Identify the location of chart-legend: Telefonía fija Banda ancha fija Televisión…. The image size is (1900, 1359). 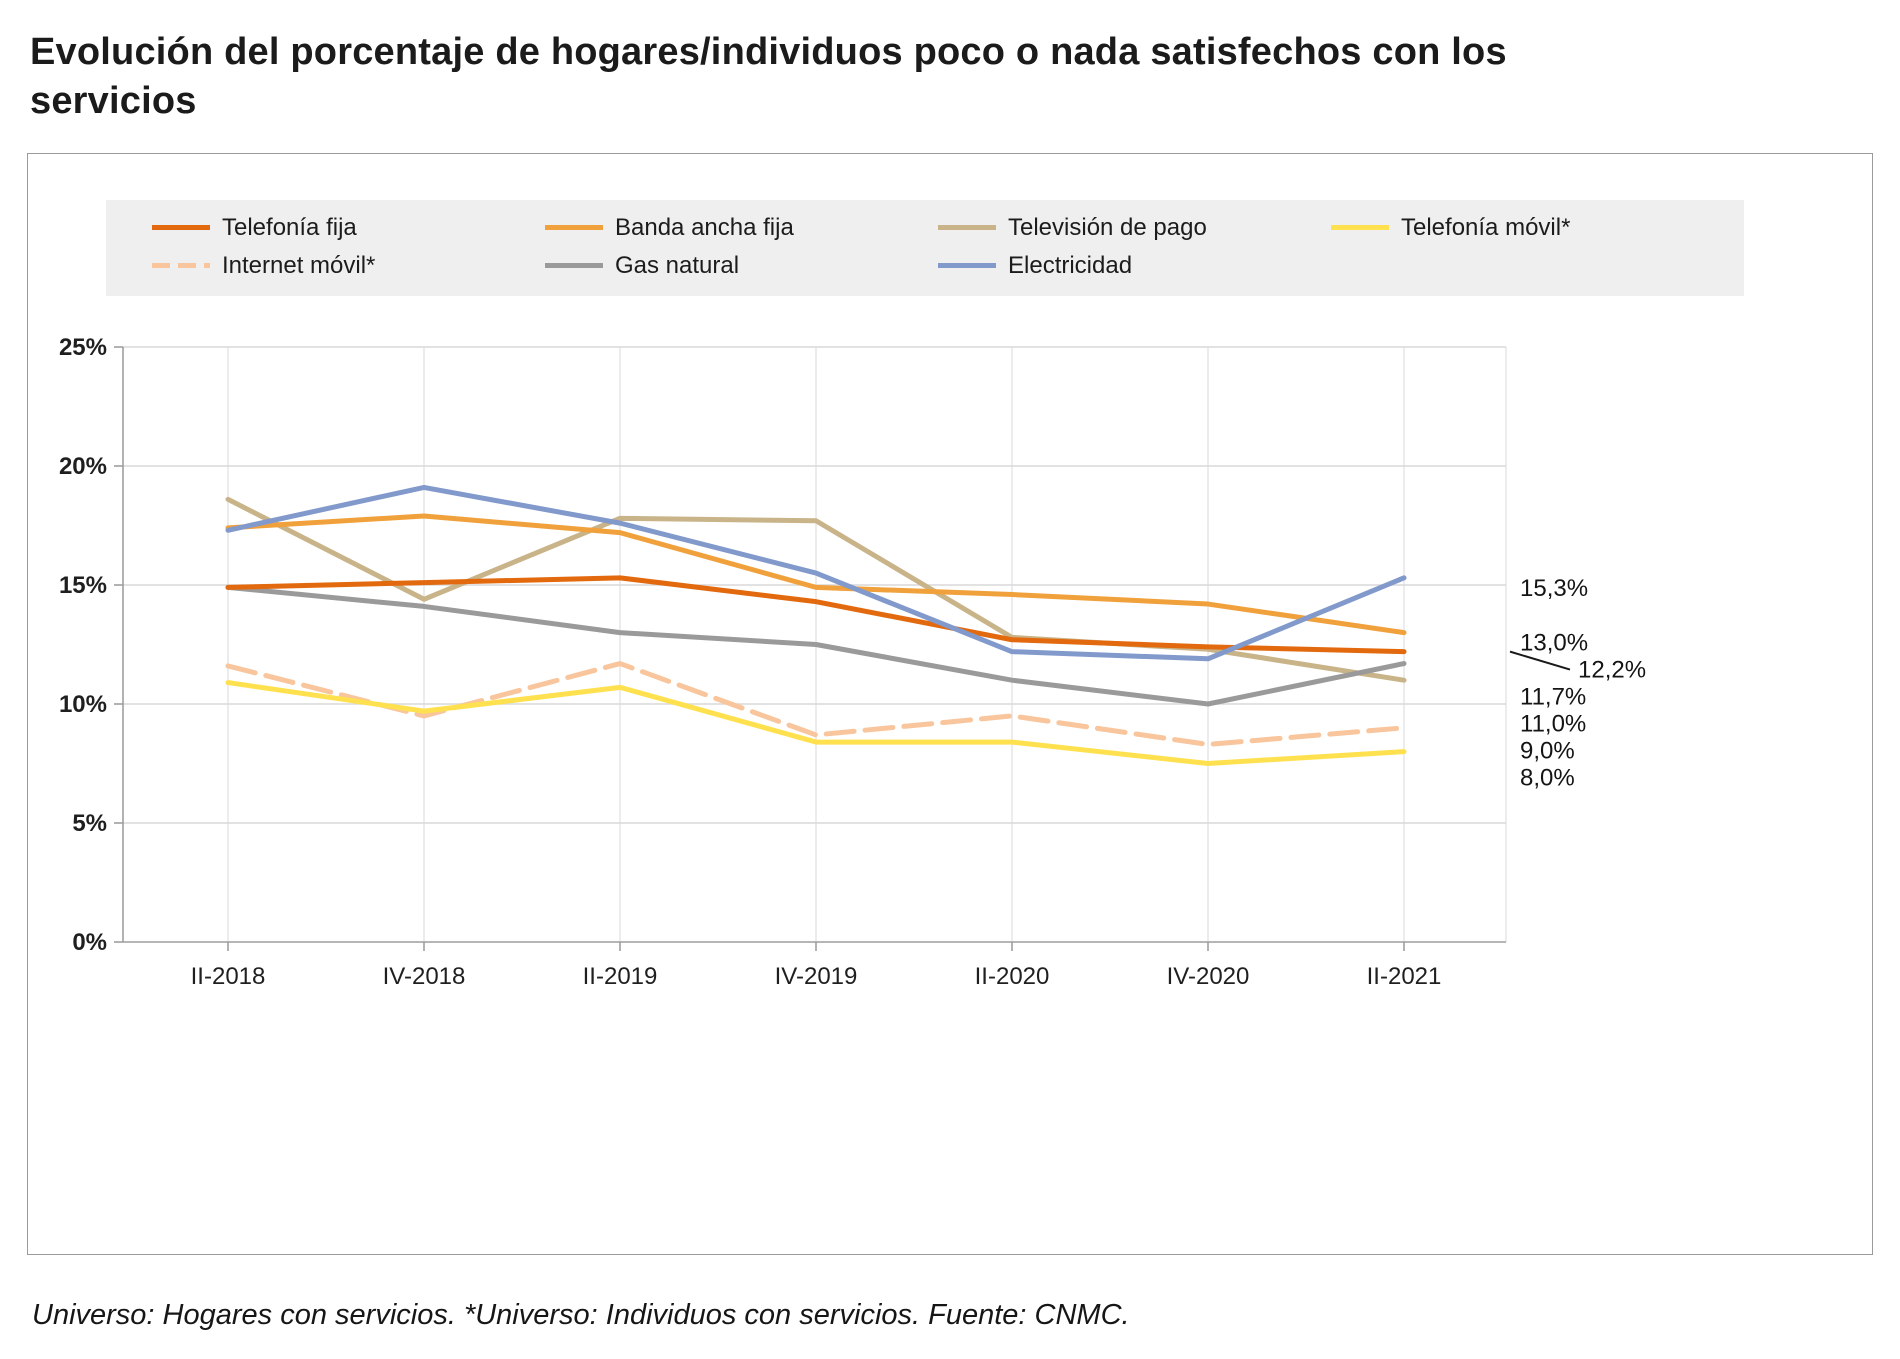
(925, 247).